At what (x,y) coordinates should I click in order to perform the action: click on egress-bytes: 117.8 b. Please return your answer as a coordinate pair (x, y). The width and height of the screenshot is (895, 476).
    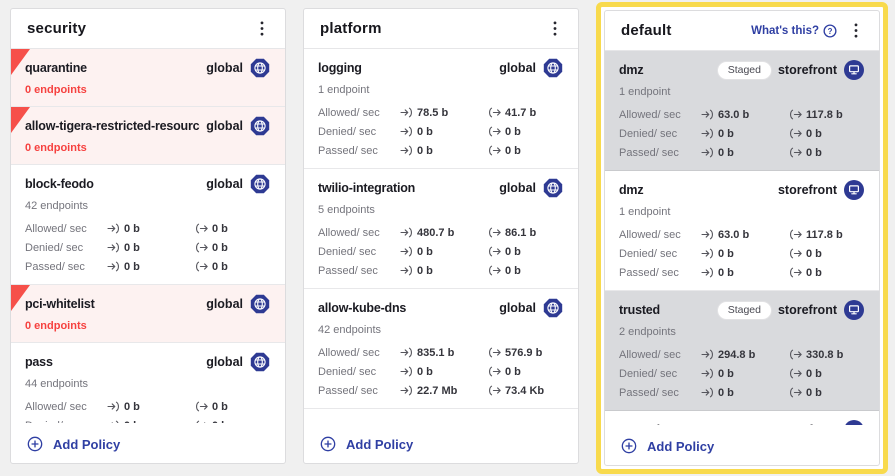
    Looking at the image, I should click on (824, 234).